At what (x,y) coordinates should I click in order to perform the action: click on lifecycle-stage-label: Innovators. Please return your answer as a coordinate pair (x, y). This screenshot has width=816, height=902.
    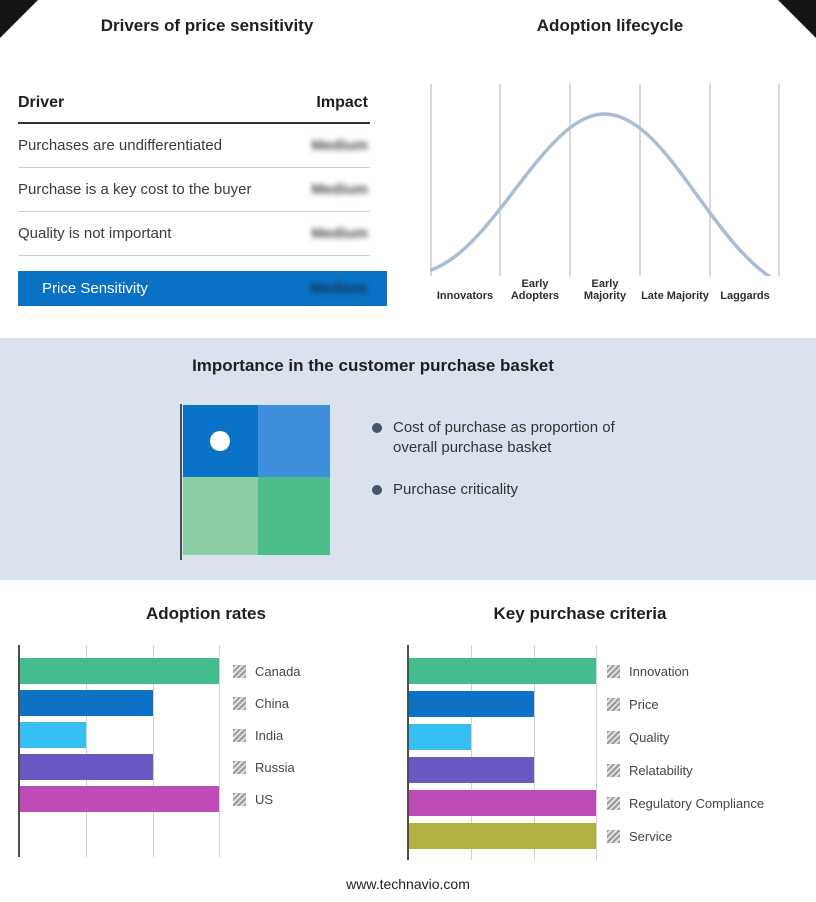
    Looking at the image, I should click on (465, 296).